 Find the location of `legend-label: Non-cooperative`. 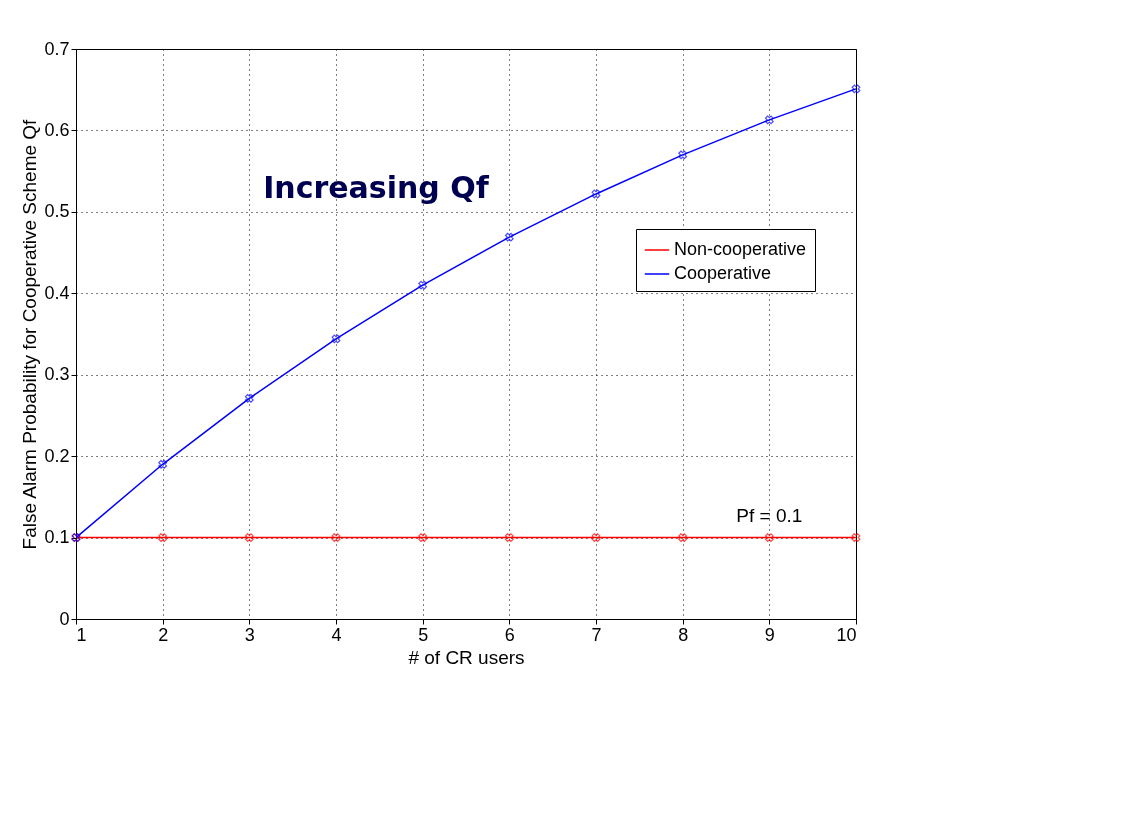

legend-label: Non-cooperative is located at coordinates (740, 249).